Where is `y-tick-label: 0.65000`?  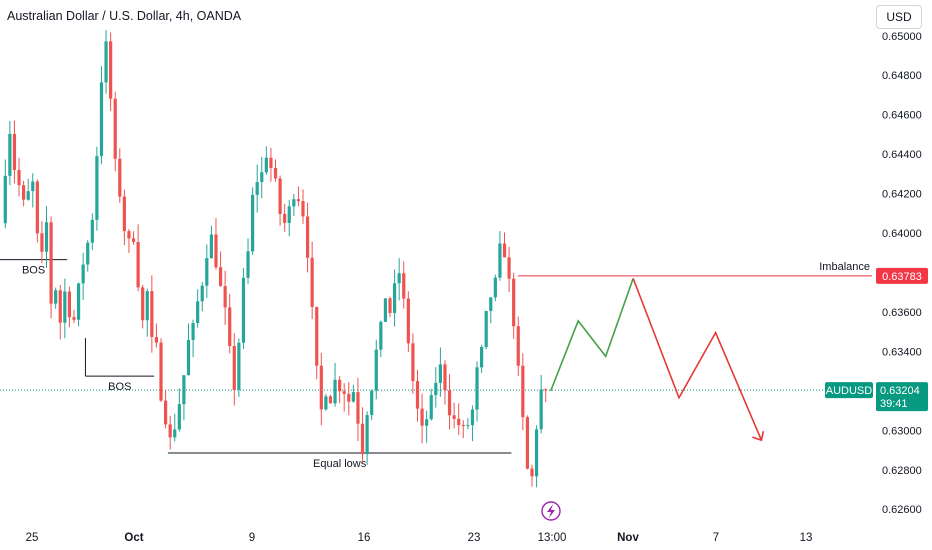 y-tick-label: 0.65000 is located at coordinates (902, 37).